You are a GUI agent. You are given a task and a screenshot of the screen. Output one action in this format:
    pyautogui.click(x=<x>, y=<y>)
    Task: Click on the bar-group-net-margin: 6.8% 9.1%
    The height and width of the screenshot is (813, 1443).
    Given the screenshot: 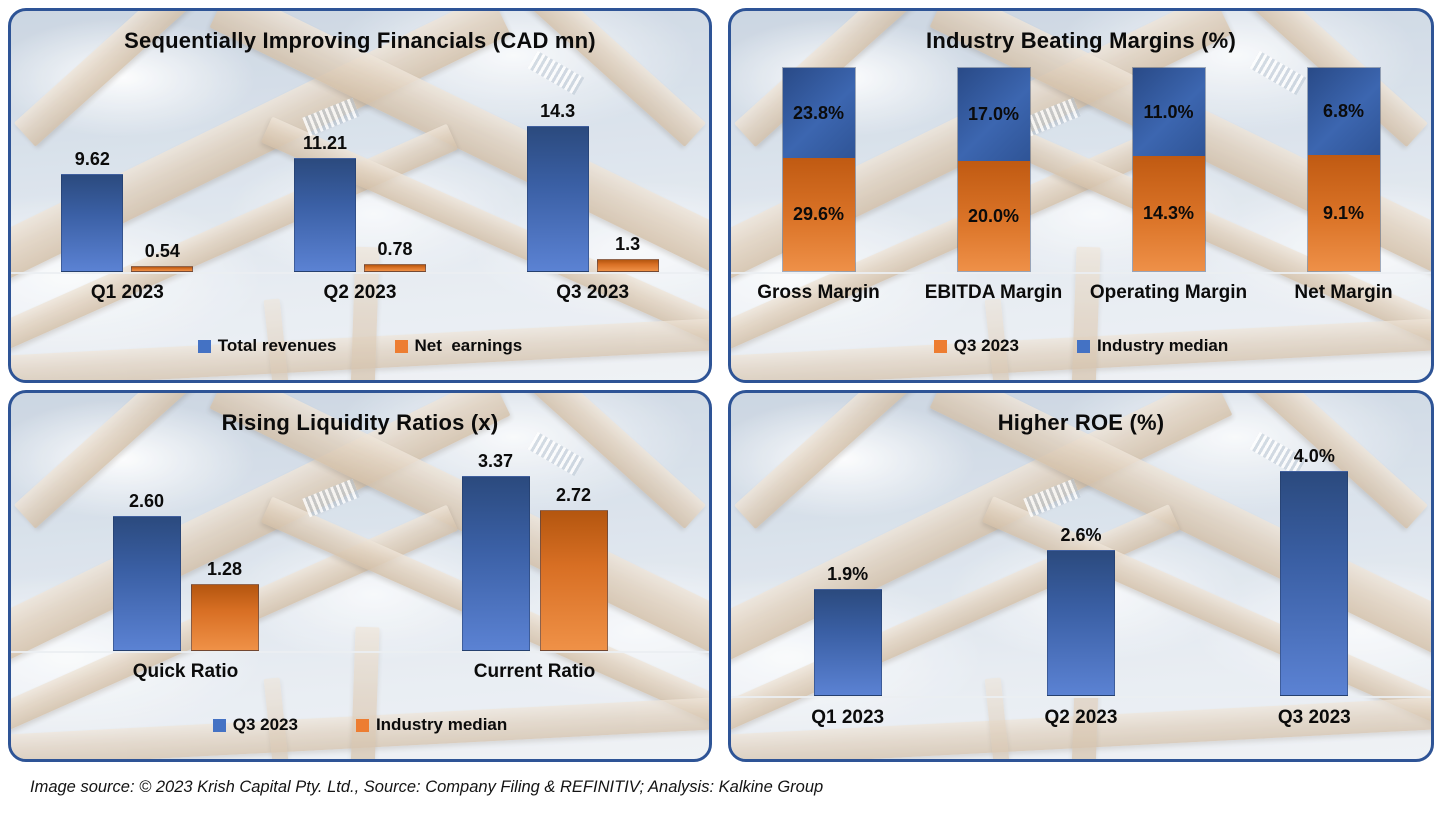 What is the action you would take?
    pyautogui.click(x=1343, y=163)
    